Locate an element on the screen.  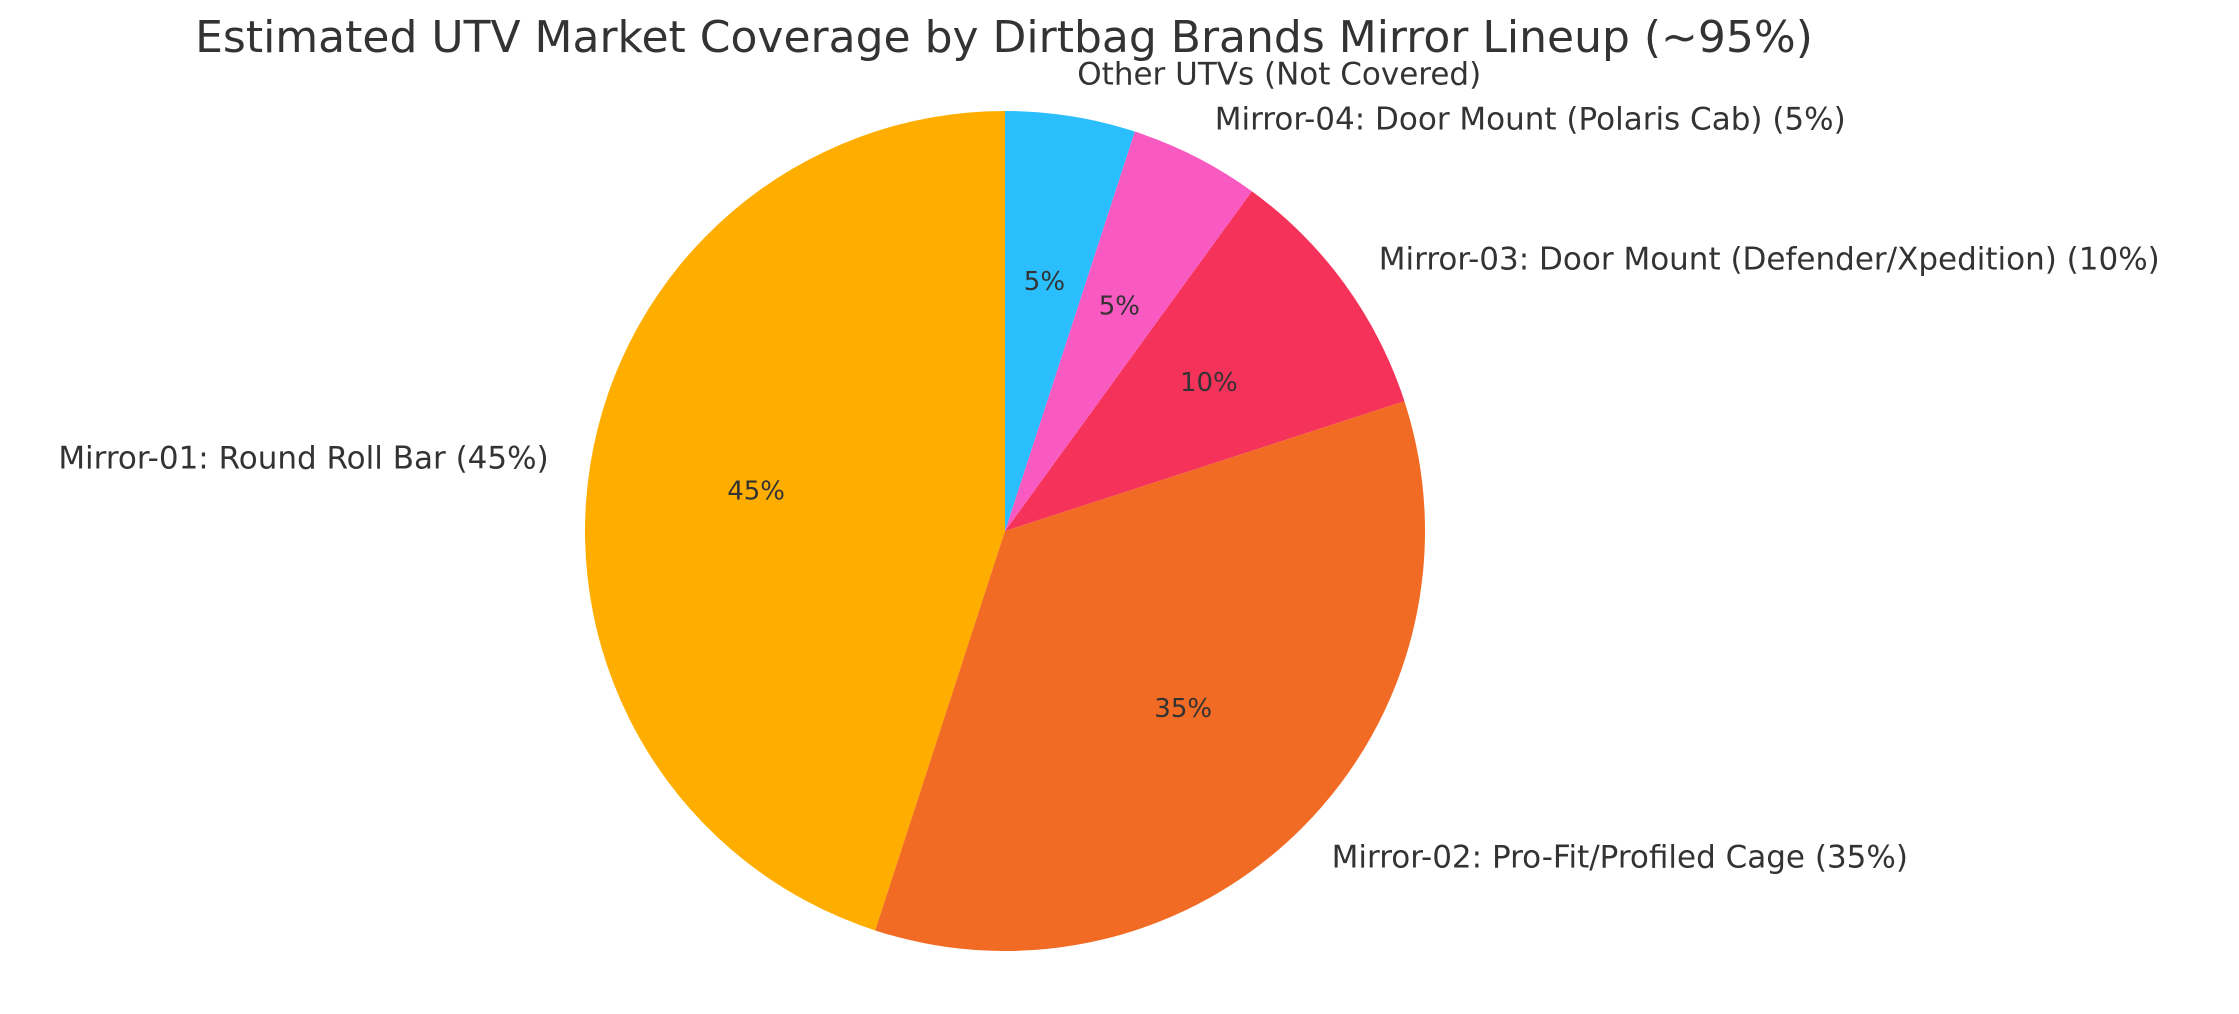
slice-label-5: Other UTVs (Not Covered) is located at coordinates (1279, 75).